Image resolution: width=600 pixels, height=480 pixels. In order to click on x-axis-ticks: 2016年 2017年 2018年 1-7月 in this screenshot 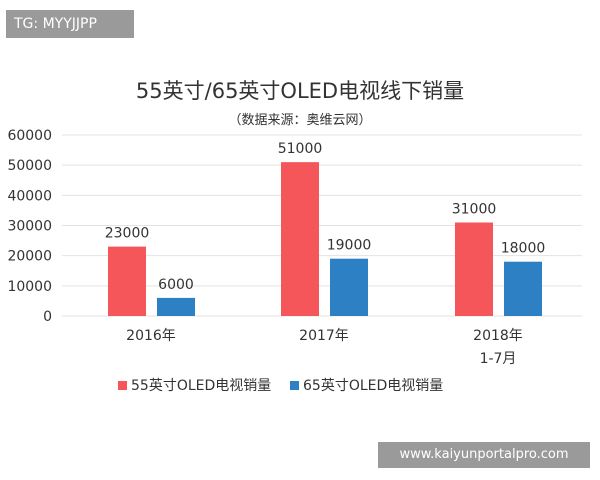, I will do `click(324, 347)`.